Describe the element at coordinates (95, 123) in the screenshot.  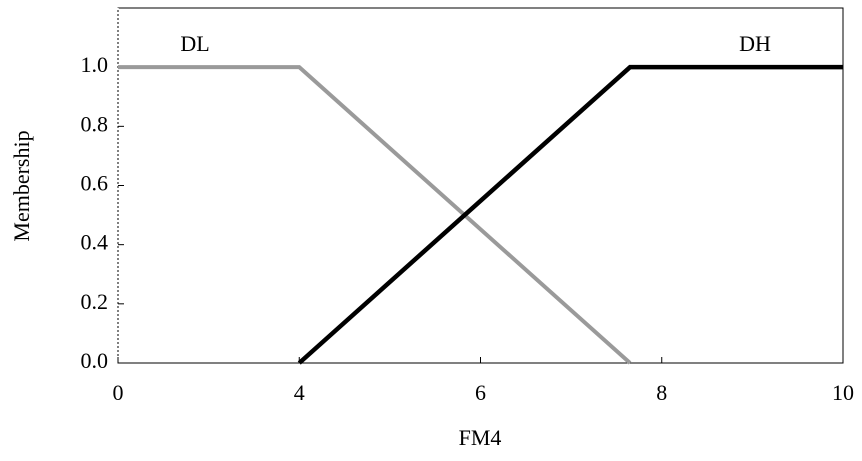
I see `y-tick-label: 0.8` at that location.